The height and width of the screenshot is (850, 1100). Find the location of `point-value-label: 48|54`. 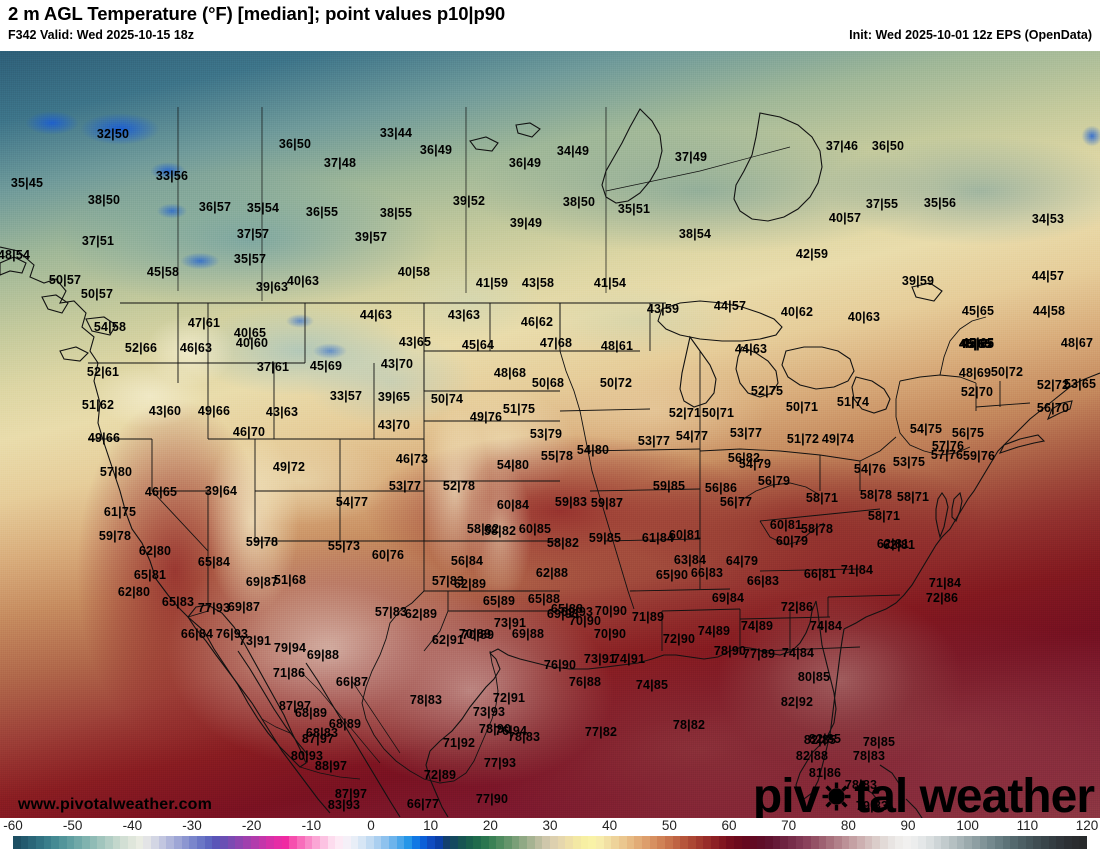

point-value-label: 48|54 is located at coordinates (15, 255).